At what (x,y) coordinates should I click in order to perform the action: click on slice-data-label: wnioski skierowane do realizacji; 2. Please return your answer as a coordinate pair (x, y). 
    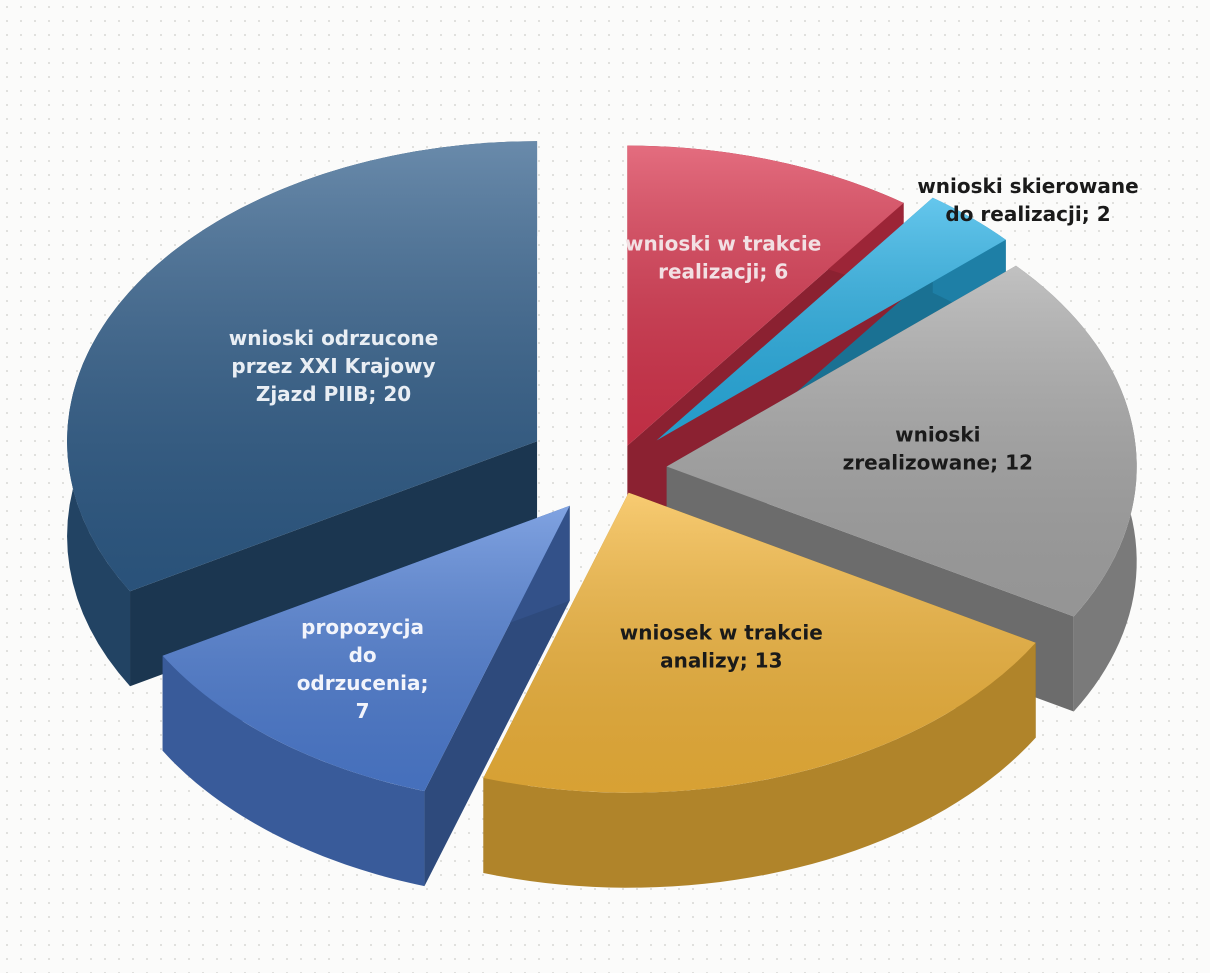
    Looking at the image, I should click on (1027, 200).